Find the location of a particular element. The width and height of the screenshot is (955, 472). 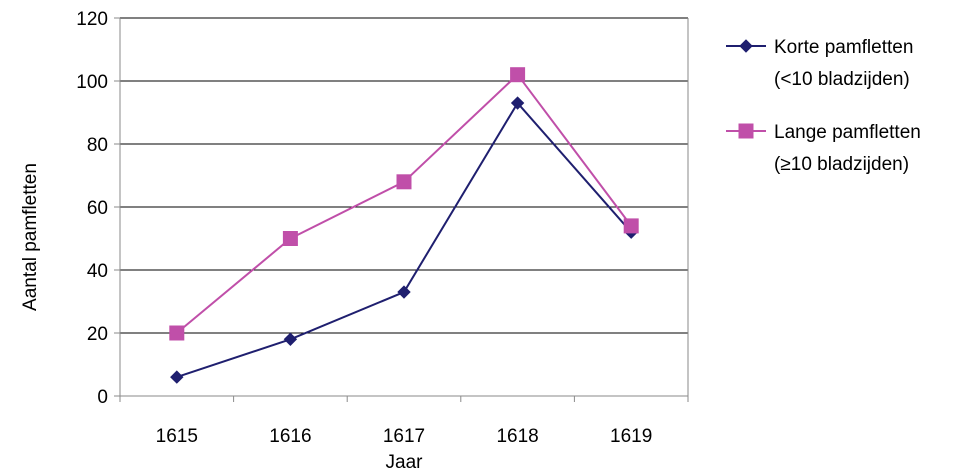

y-tick-label-40: 40 is located at coordinates (97, 271).